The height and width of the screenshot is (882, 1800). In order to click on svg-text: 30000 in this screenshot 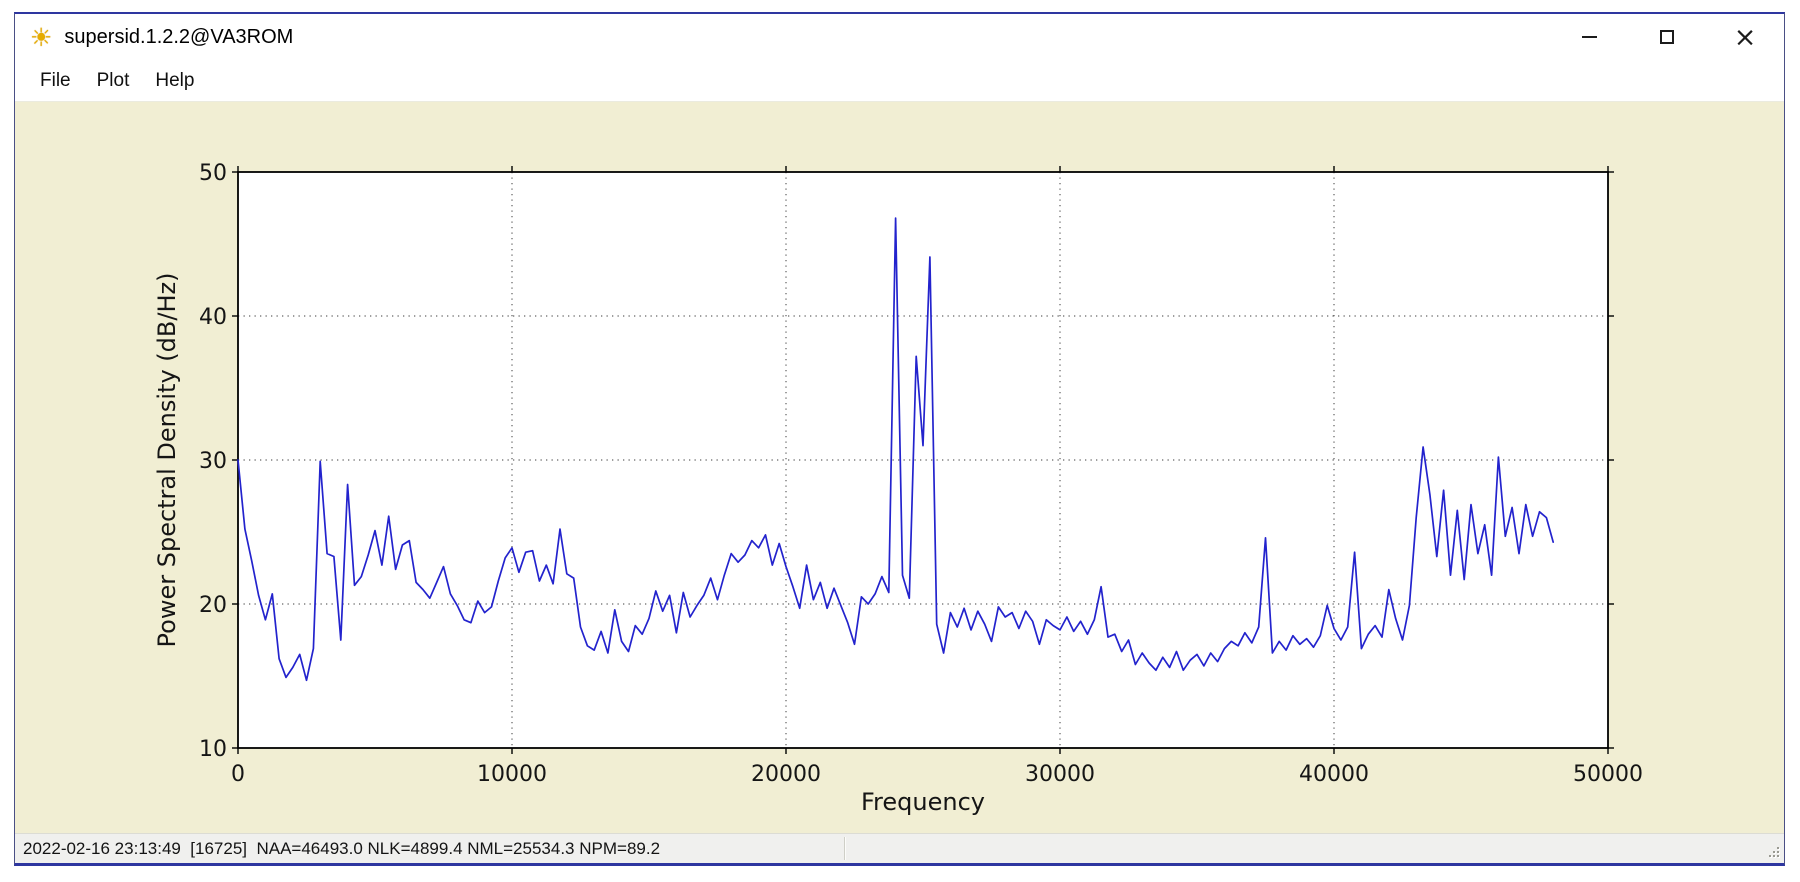, I will do `click(1060, 774)`.